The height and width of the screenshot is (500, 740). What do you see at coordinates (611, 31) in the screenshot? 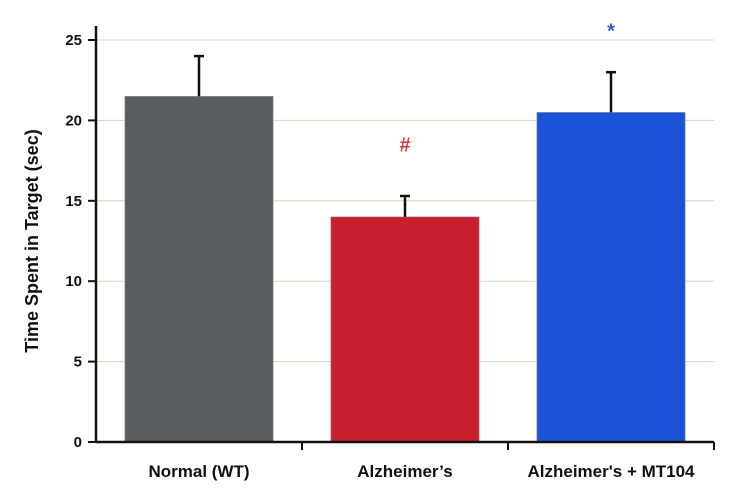
I see `significance-marker: *` at bounding box center [611, 31].